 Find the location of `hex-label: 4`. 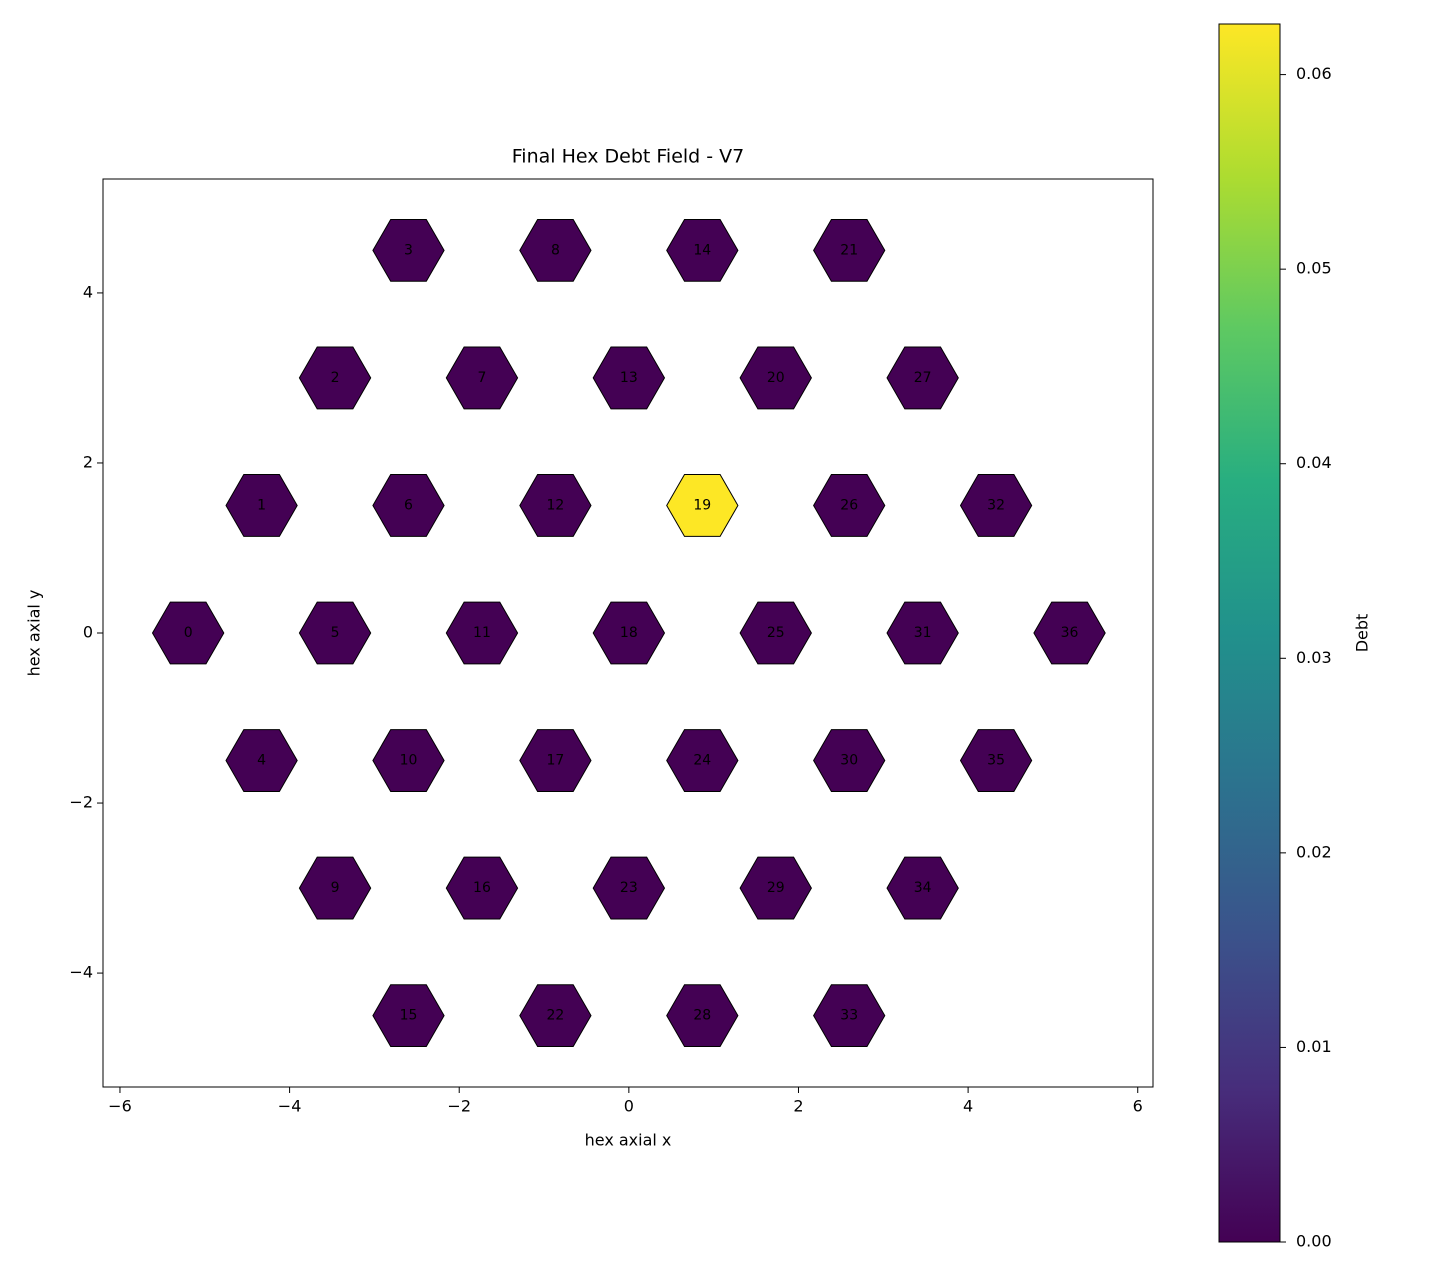

hex-label: 4 is located at coordinates (261, 761).